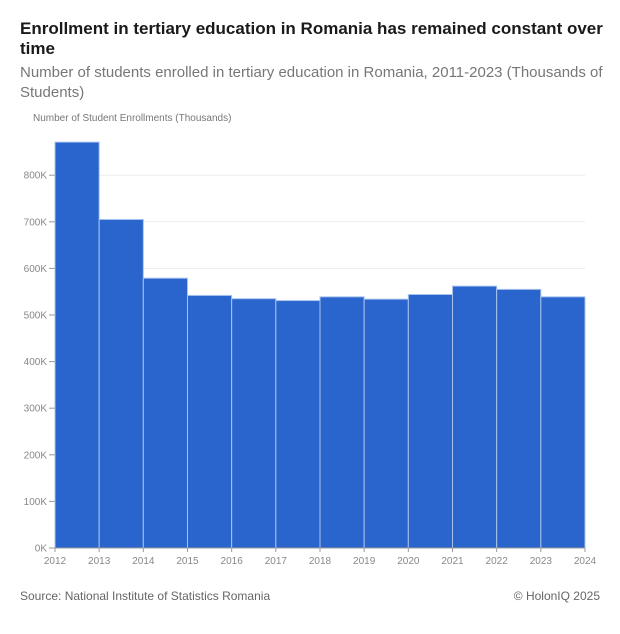 The height and width of the screenshot is (634, 620). I want to click on y-tick-label: 800K, so click(36, 176).